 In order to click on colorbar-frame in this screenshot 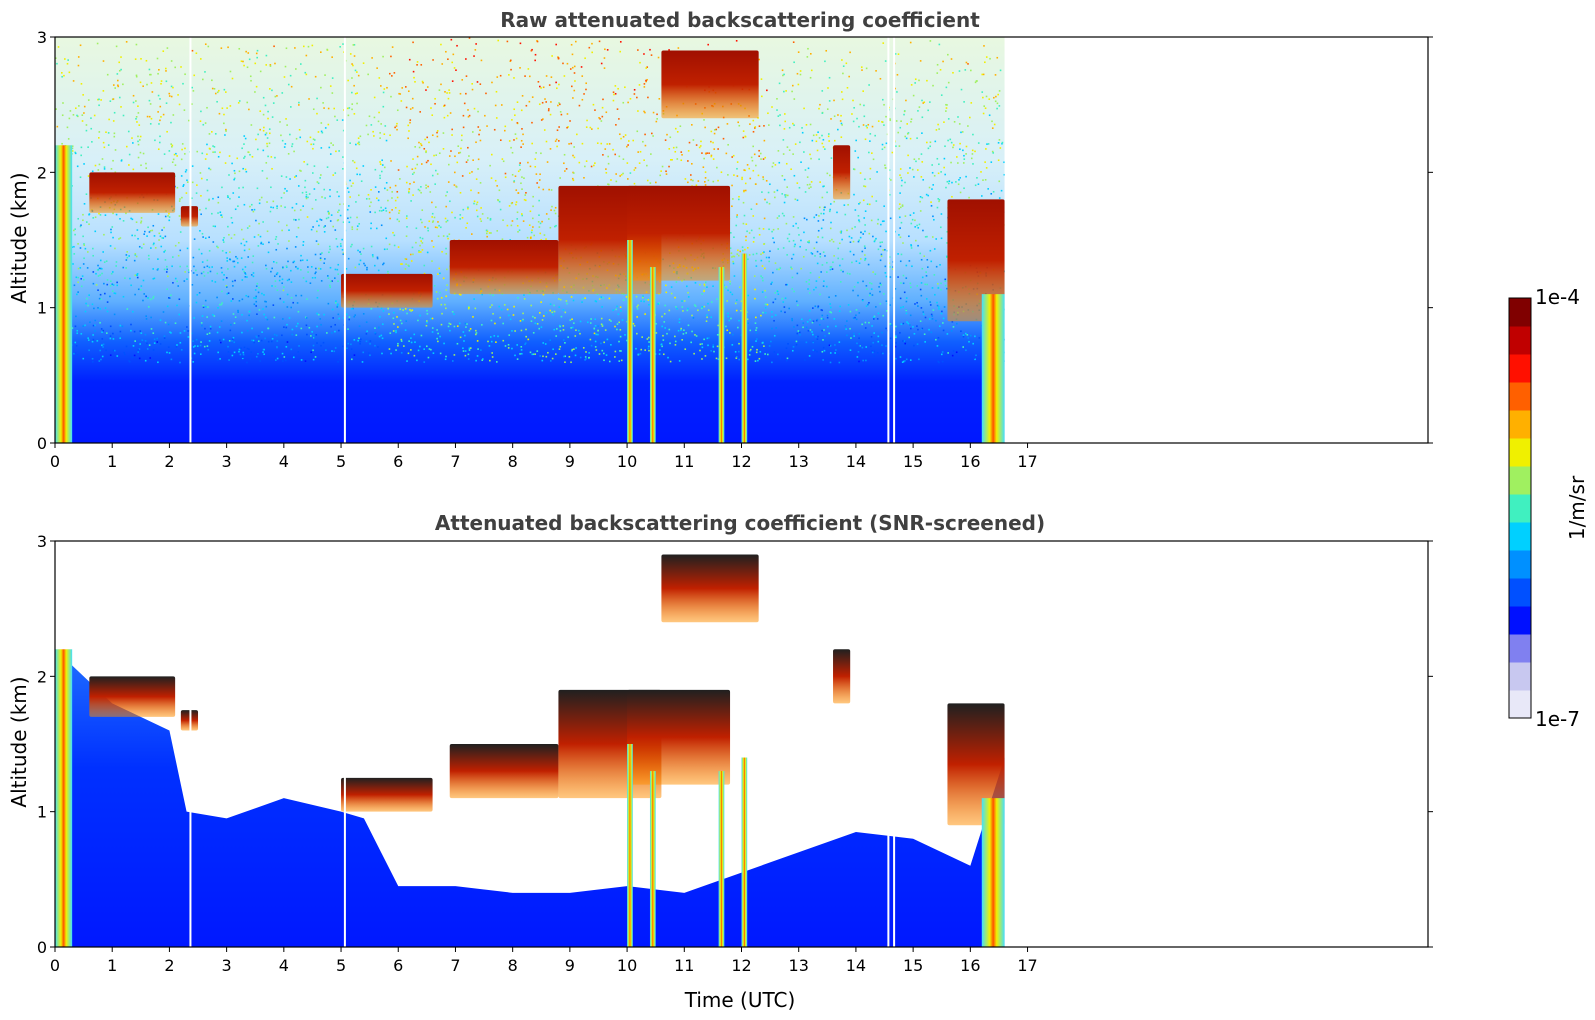, I will do `click(1520, 508)`.